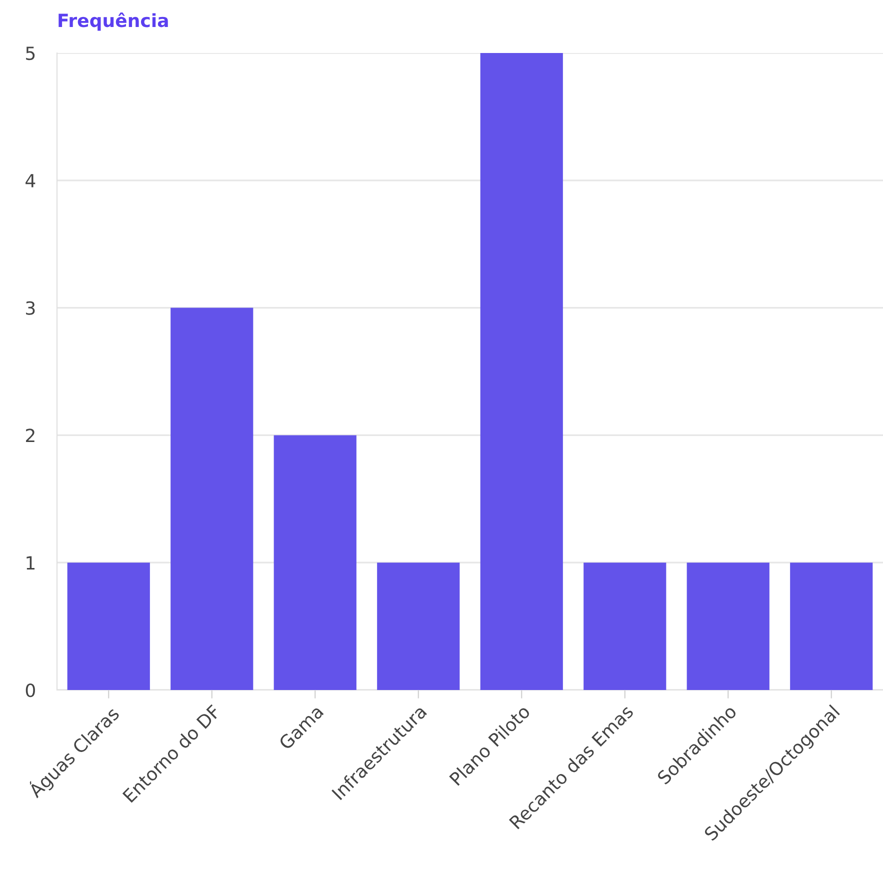  What do you see at coordinates (30, 53) in the screenshot?
I see `y-tick-label: 5` at bounding box center [30, 53].